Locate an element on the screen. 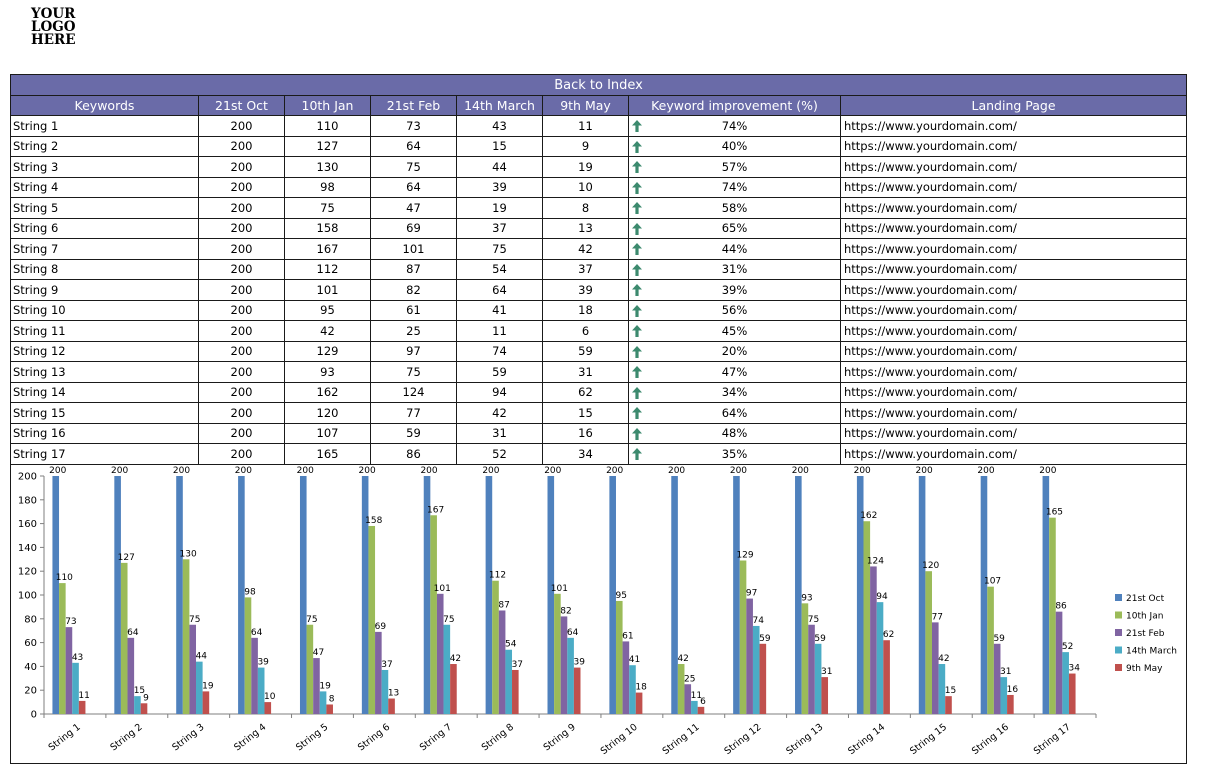 This screenshot has height=779, width=1208. improvement-cell: 47% is located at coordinates (734, 372).